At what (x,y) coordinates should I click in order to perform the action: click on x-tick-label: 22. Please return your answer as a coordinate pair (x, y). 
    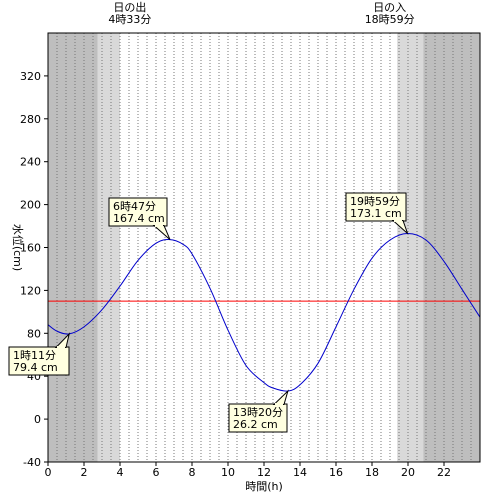
    Looking at the image, I should click on (444, 472).